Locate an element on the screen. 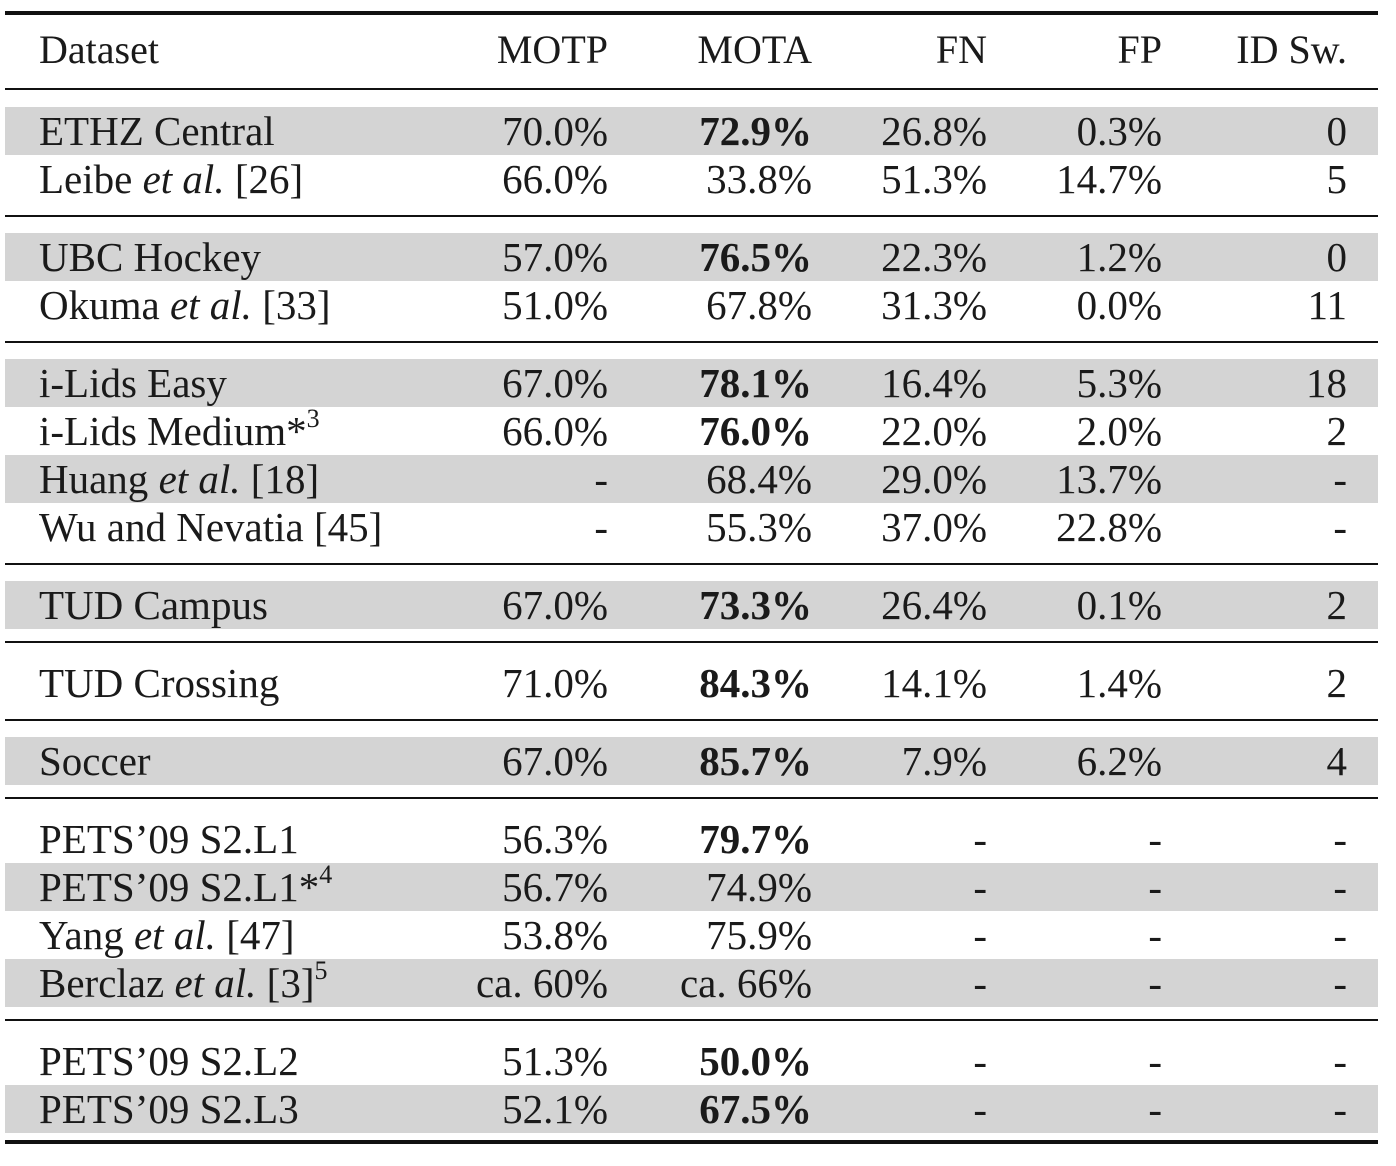 The height and width of the screenshot is (1166, 1396). dataset-et-al: et al. is located at coordinates (210, 305).